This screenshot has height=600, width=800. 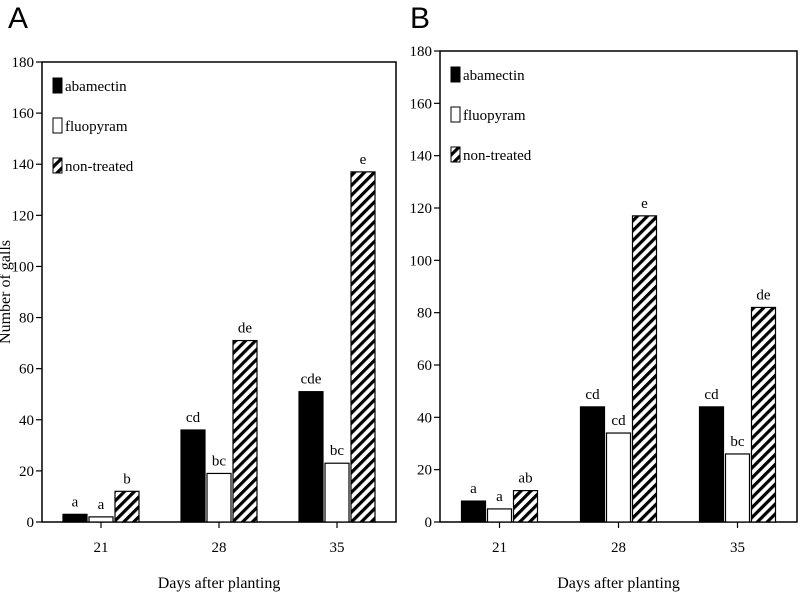 What do you see at coordinates (311, 380) in the screenshot?
I see `bar-significance-label: cde` at bounding box center [311, 380].